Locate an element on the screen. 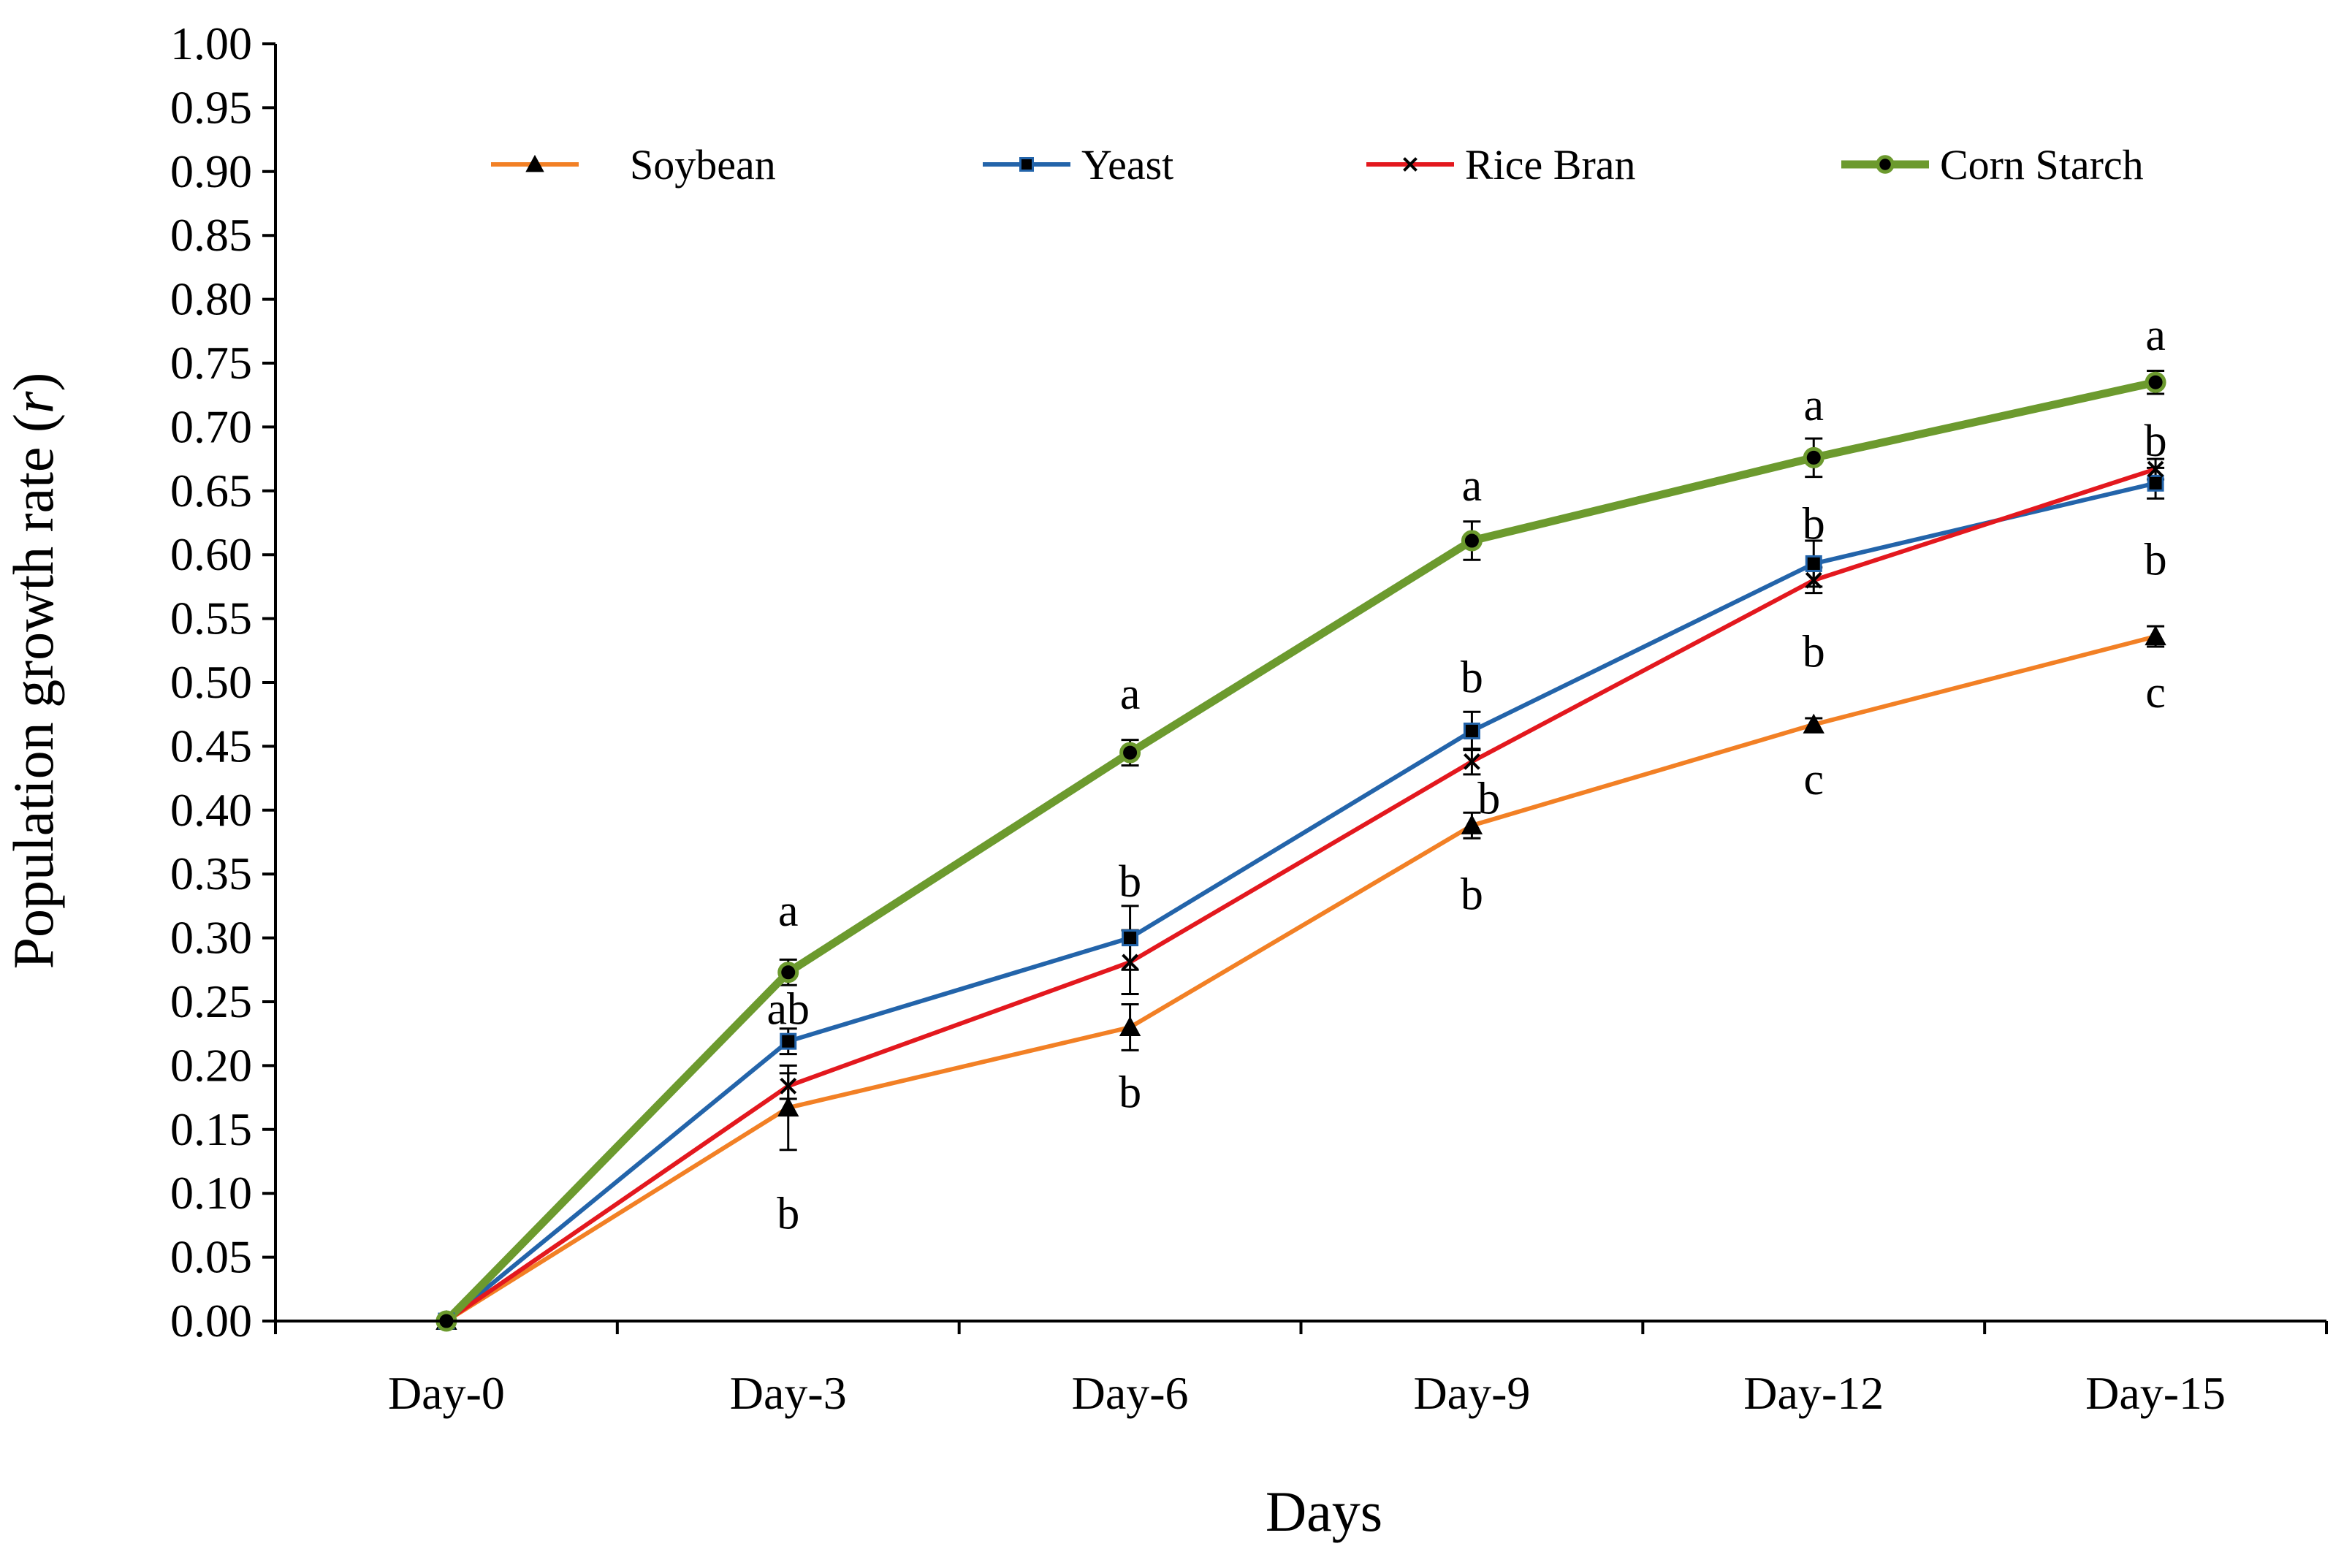 The image size is (2344, 1568). y-tick-label: 0.75 is located at coordinates (211, 363).